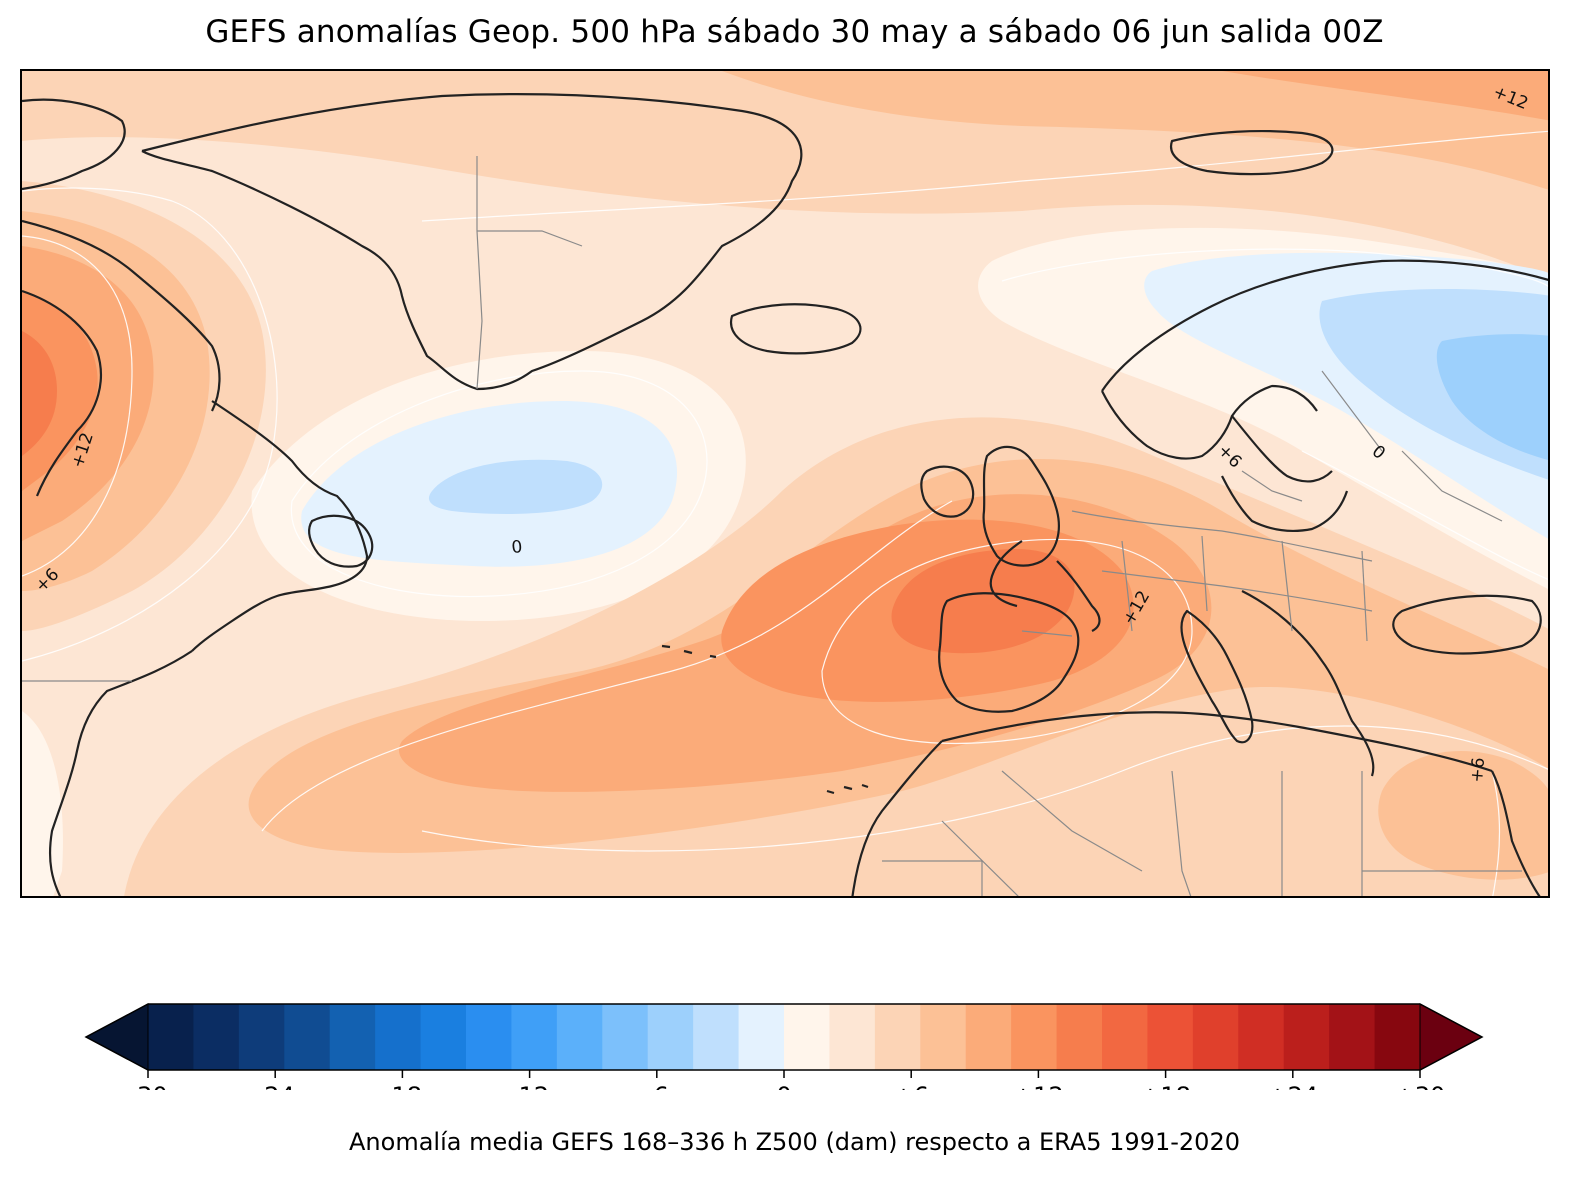 The width and height of the screenshot is (1589, 1196). Describe the element at coordinates (911, 1086) in the screenshot. I see `colorbar-tick-label: +6` at that location.